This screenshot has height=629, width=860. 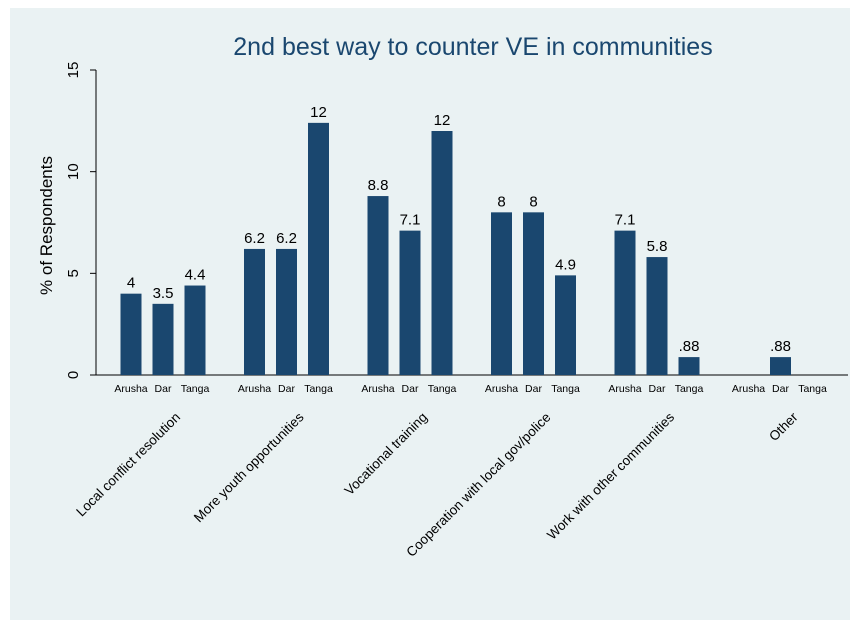 What do you see at coordinates (501, 201) in the screenshot?
I see `bar-value-label-3-arusha: 8` at bounding box center [501, 201].